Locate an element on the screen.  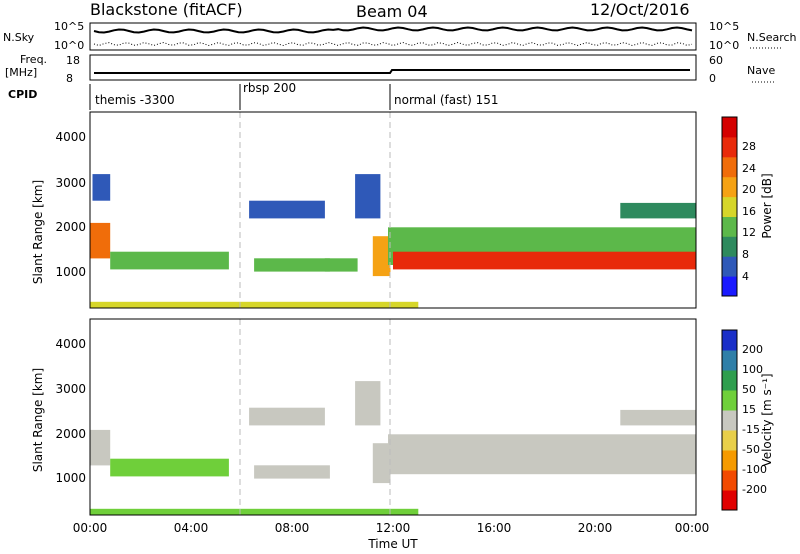
xtick-1200: 12:00 is located at coordinates (393, 528).